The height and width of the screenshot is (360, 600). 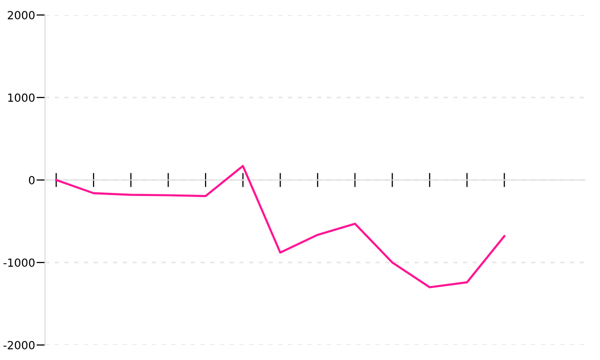 What do you see at coordinates (21, 15) in the screenshot?
I see `y-tick-label: 2000` at bounding box center [21, 15].